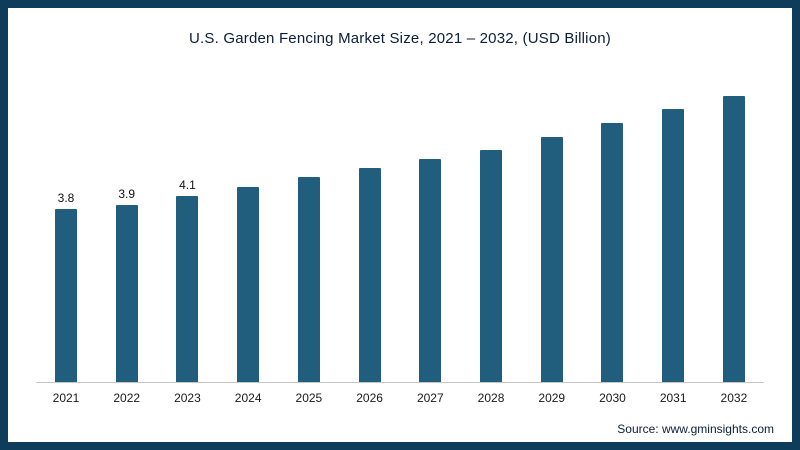 This screenshot has height=450, width=800. Describe the element at coordinates (369, 398) in the screenshot. I see `x-axis-tick-label: 2026` at that location.